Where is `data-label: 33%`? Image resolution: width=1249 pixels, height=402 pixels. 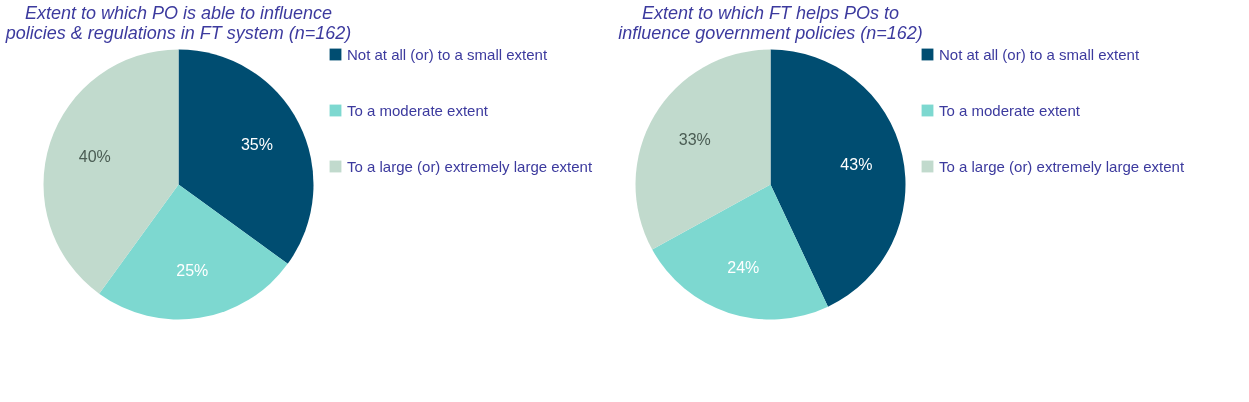
data-label: 33% is located at coordinates (694, 139).